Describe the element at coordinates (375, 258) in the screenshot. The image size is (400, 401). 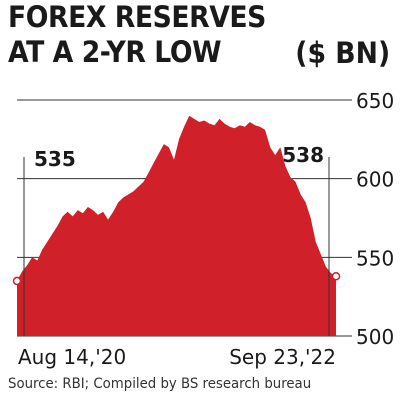
I see `y-tick-label-550: 550` at that location.